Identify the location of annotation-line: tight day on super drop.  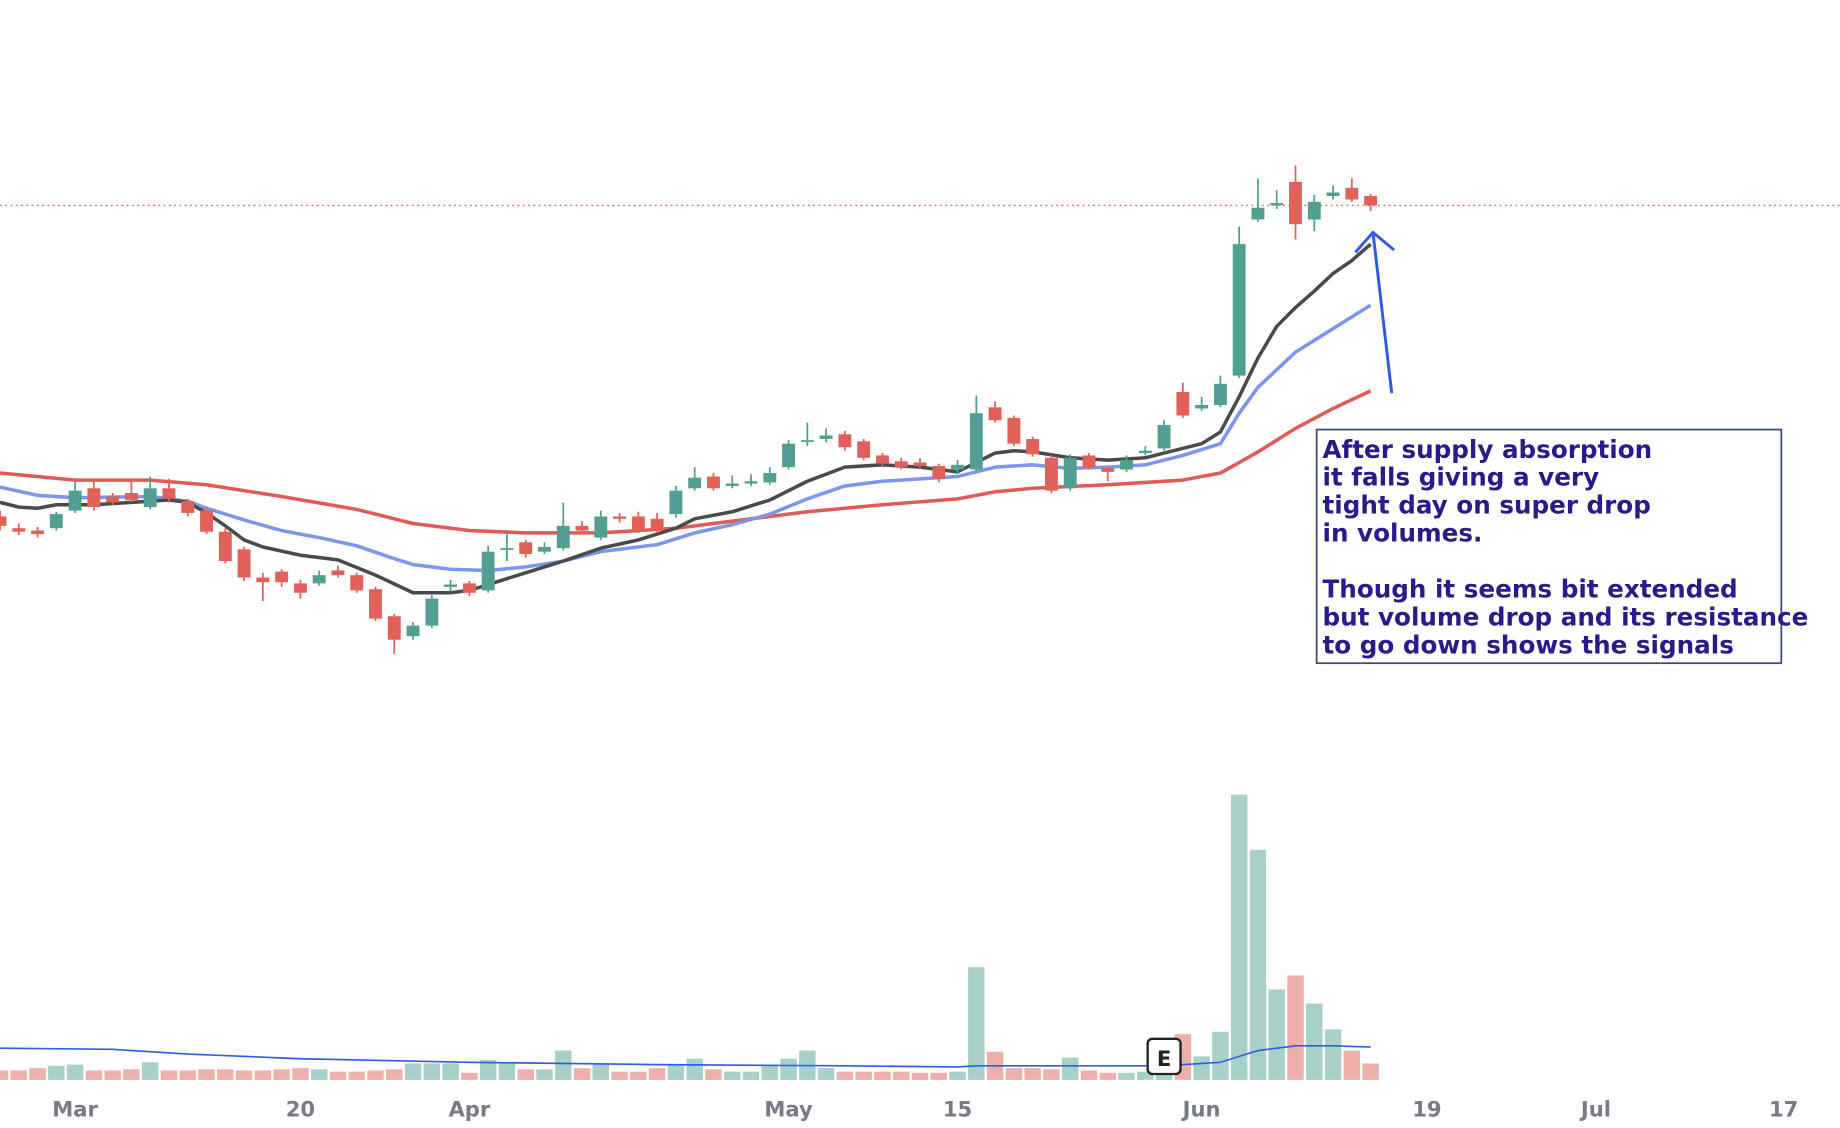
(1487, 505).